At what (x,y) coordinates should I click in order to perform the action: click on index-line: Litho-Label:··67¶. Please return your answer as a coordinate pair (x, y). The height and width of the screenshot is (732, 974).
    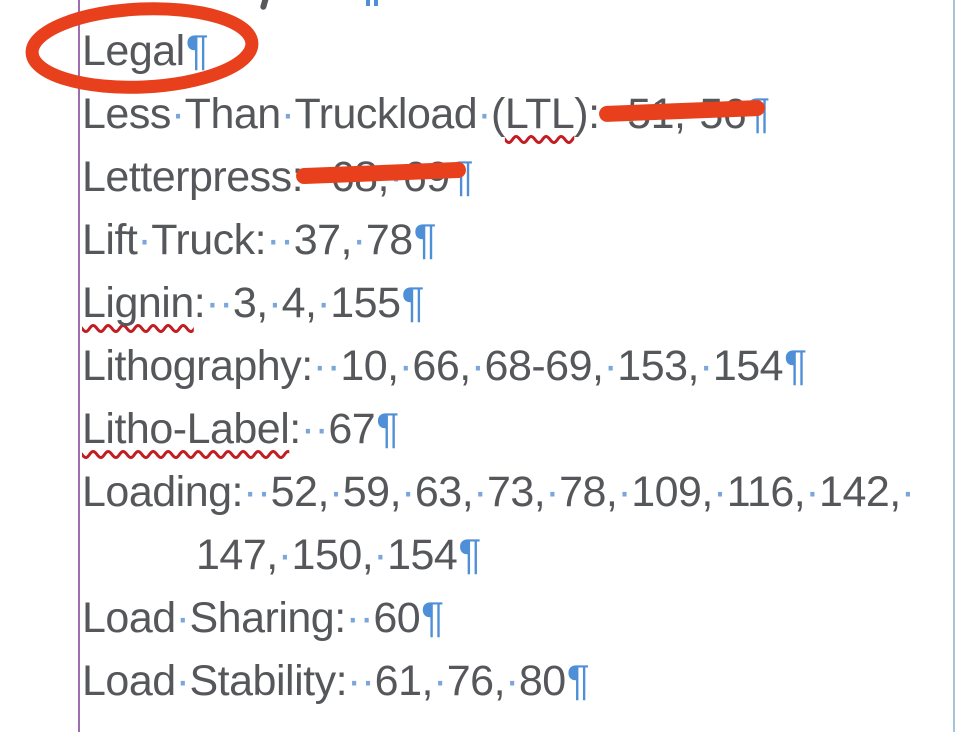
    Looking at the image, I should click on (528, 429).